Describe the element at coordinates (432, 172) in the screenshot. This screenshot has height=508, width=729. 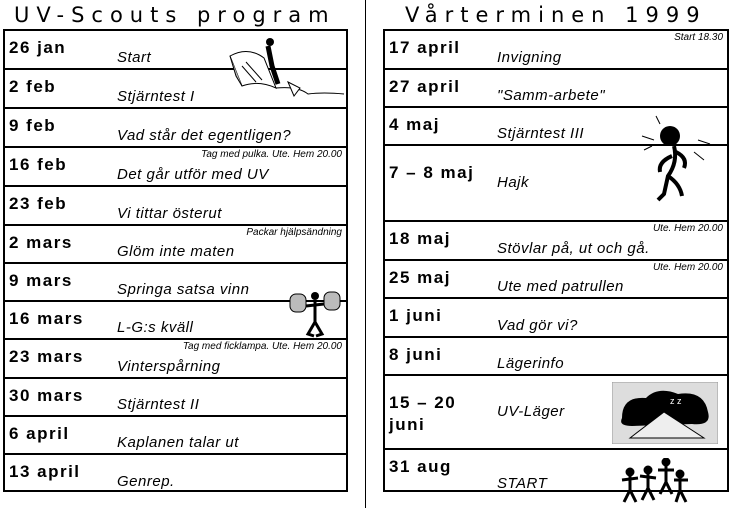
I see `row-date: 7 – 8 maj` at that location.